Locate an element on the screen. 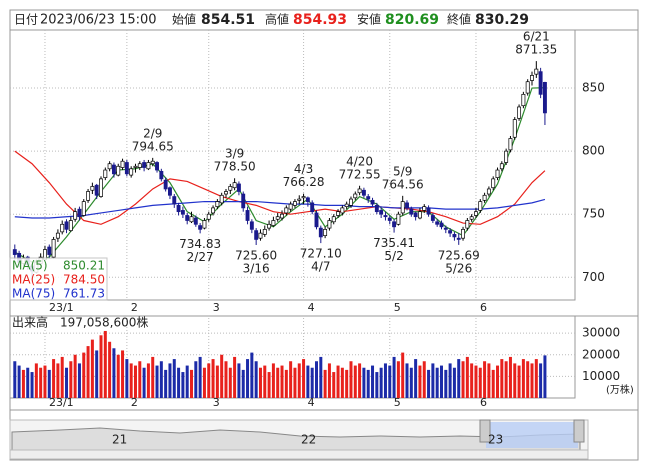 This screenshot has height=474, width=653. header-label: 安値 is located at coordinates (369, 19).